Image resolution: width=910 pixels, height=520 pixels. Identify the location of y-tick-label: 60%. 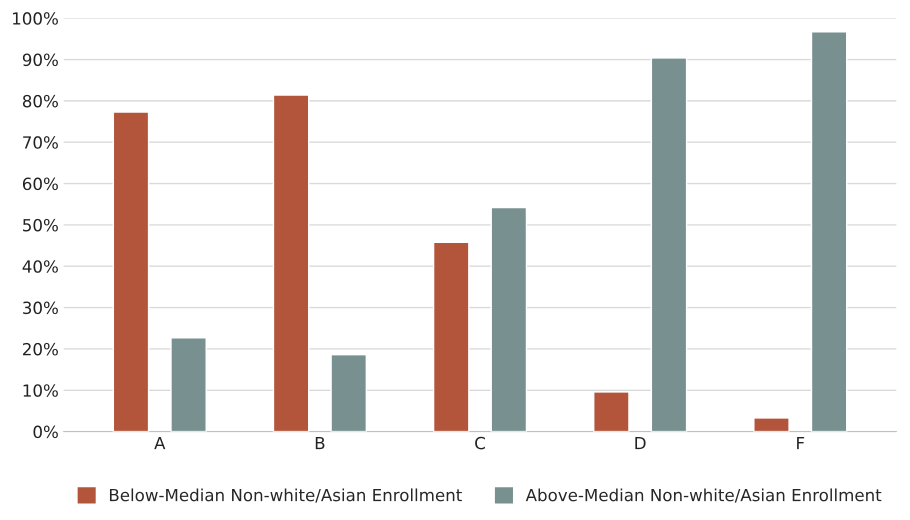
(40, 184).